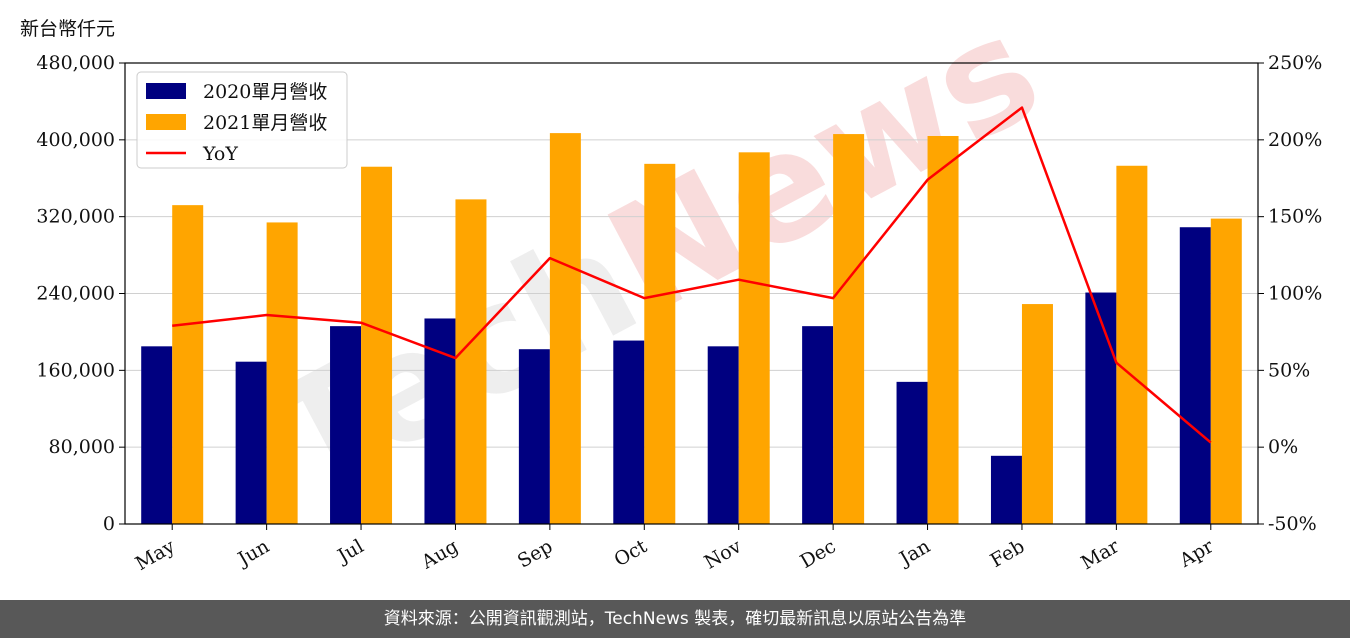 This screenshot has width=1350, height=638. I want to click on y2-tick-label: 200%, so click(1295, 140).